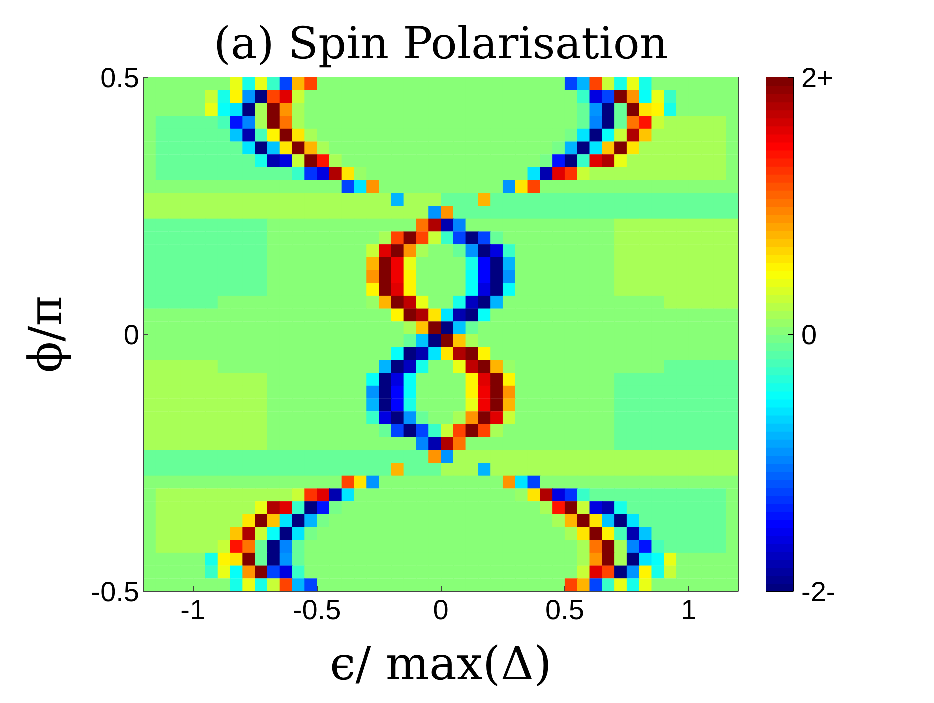 This screenshot has width=934, height=703. What do you see at coordinates (818, 78) in the screenshot?
I see `color-bar-label: 2+` at bounding box center [818, 78].